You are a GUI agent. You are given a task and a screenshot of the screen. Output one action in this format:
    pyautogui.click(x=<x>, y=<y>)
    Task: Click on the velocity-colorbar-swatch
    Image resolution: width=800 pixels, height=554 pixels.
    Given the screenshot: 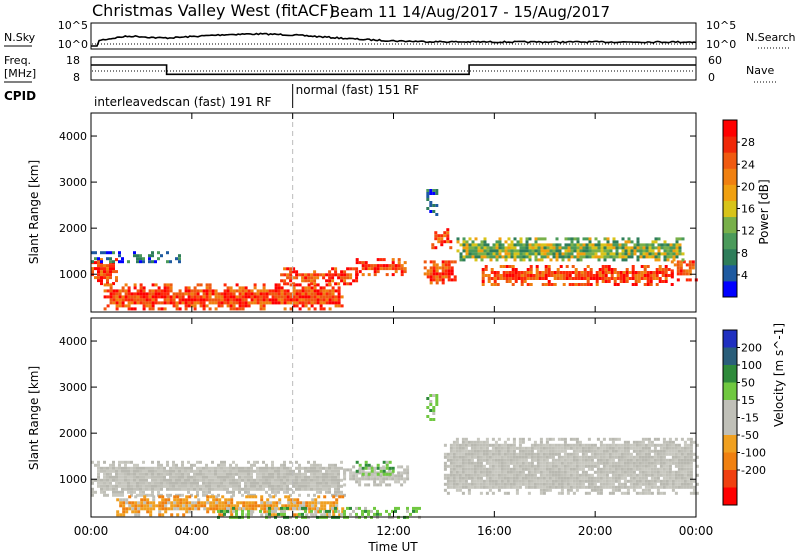 What is the action you would take?
    pyautogui.click(x=730, y=391)
    